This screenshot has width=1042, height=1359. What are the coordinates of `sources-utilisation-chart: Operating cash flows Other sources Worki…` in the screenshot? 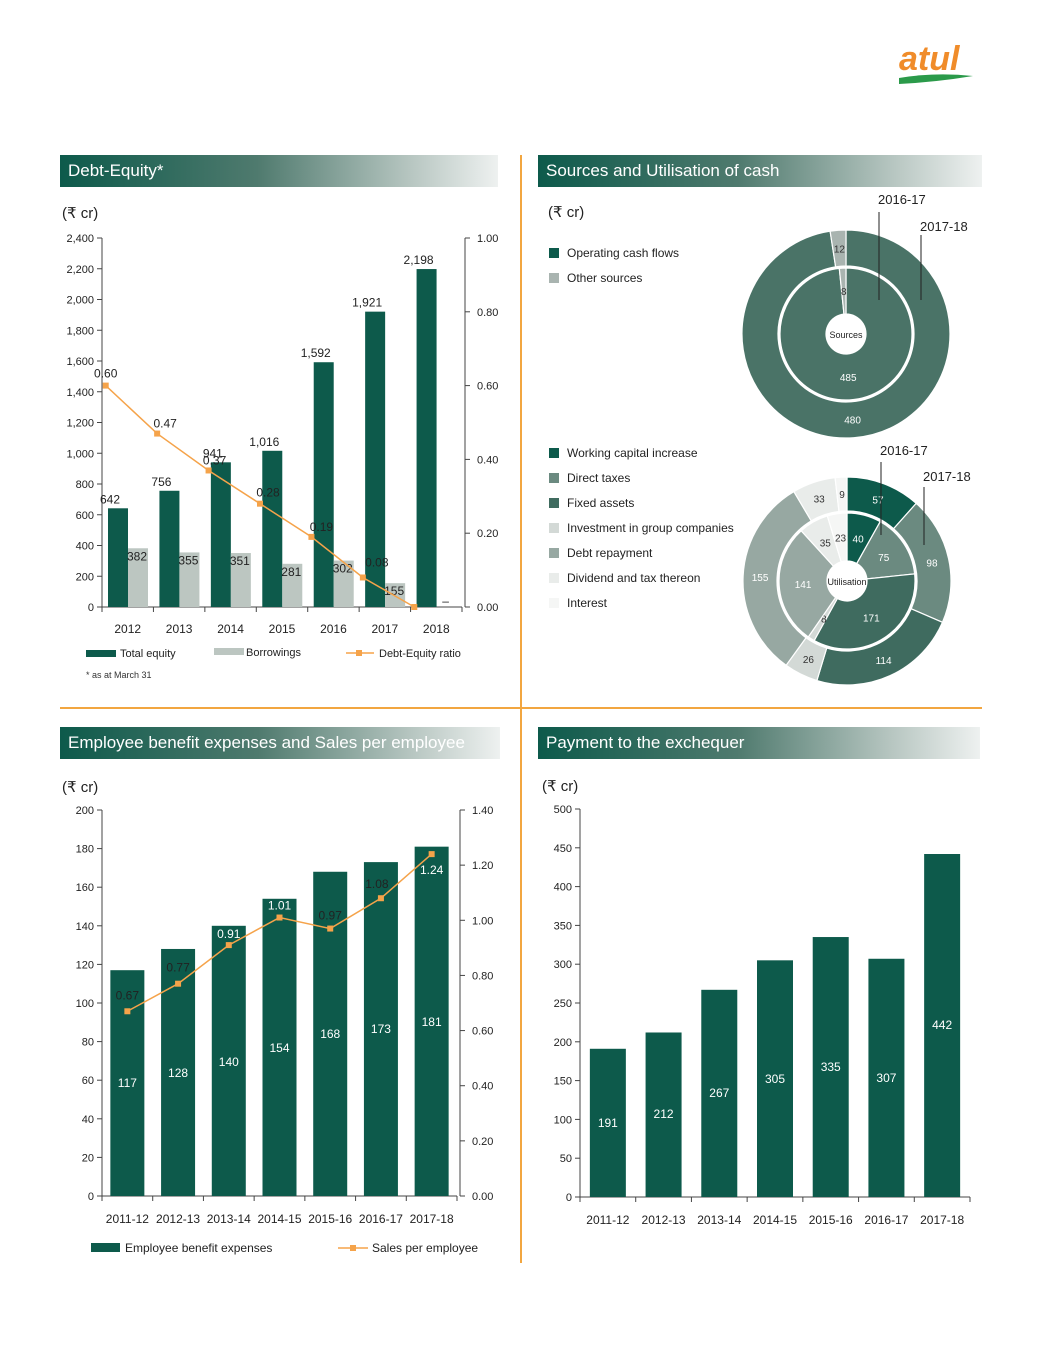 It's located at (760, 439).